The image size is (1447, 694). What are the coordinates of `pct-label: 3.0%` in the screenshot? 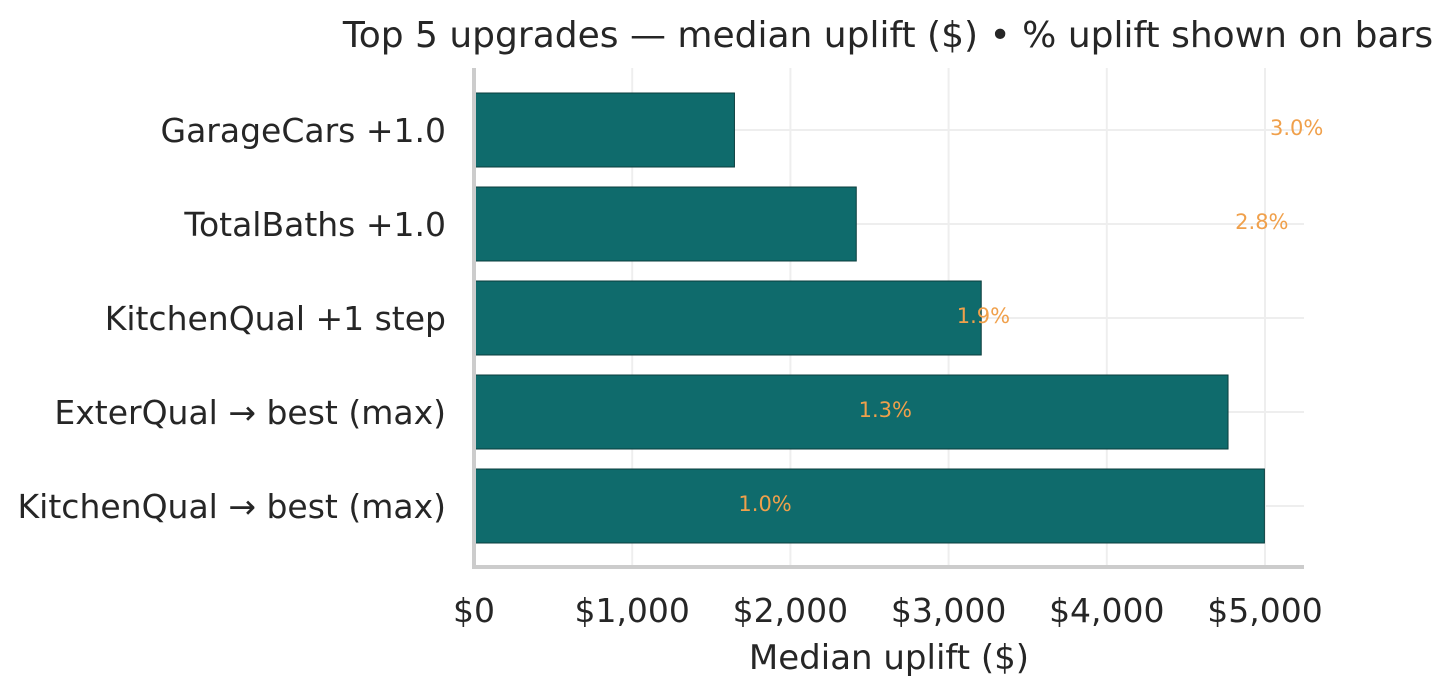 It's located at (1296, 128).